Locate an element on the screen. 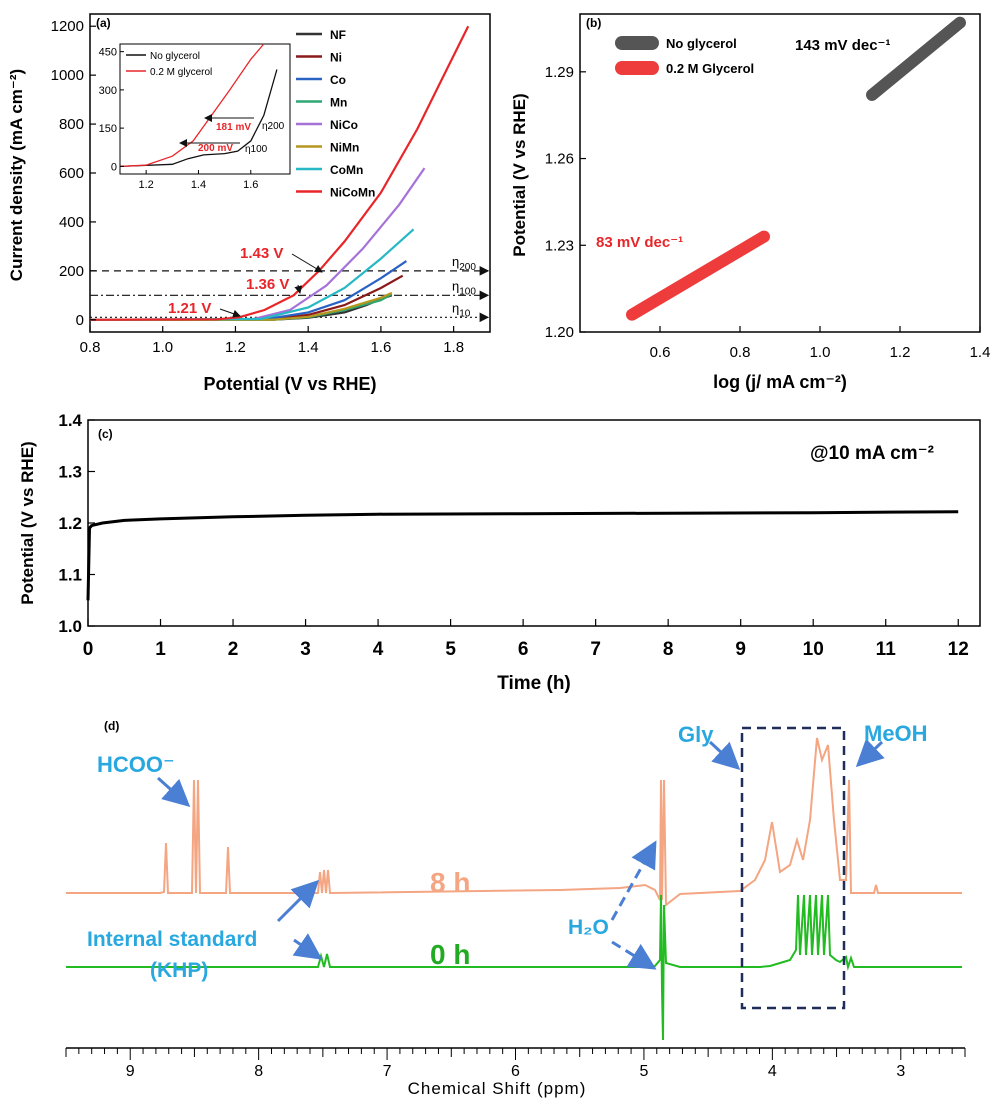 This screenshot has height=1101, width=993. y-tick-label: 1.20 is located at coordinates (559, 332).